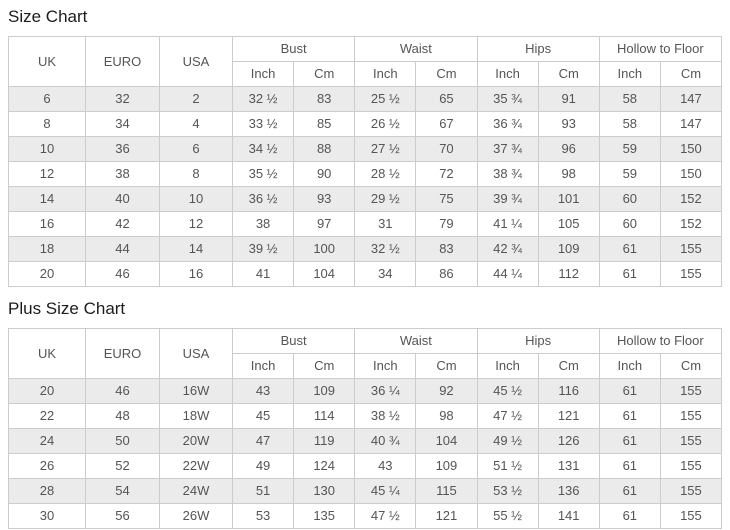 The width and height of the screenshot is (730, 530). Describe the element at coordinates (196, 149) in the screenshot. I see `table-cell: 6` at that location.